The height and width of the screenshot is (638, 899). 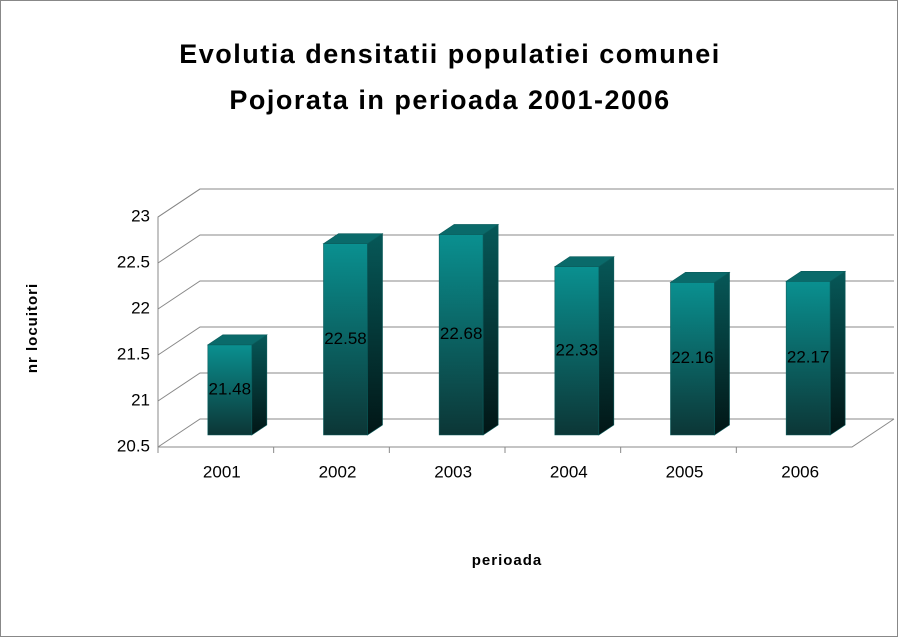 What do you see at coordinates (808, 357) in the screenshot?
I see `value-label: 22.17` at bounding box center [808, 357].